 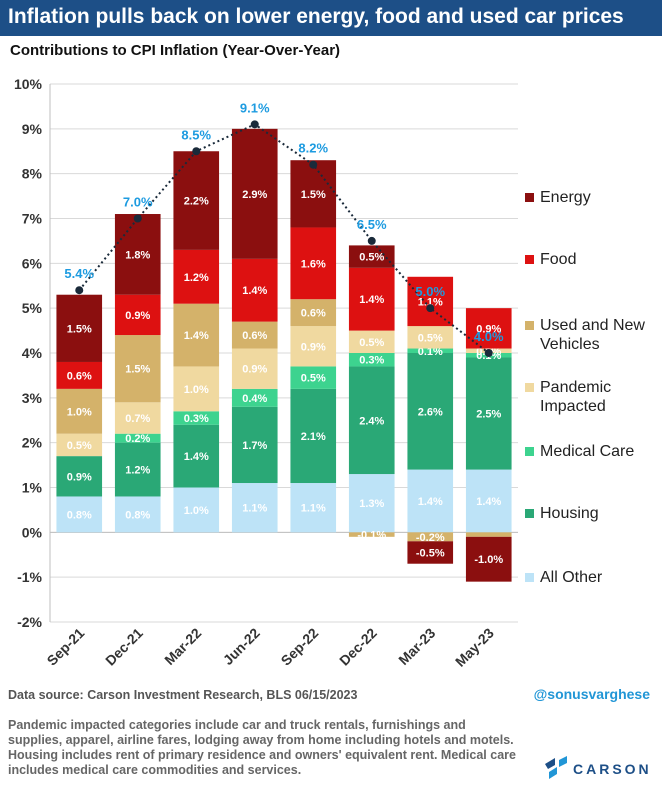 I want to click on bar-data-label: 1.8%, so click(x=137, y=255).